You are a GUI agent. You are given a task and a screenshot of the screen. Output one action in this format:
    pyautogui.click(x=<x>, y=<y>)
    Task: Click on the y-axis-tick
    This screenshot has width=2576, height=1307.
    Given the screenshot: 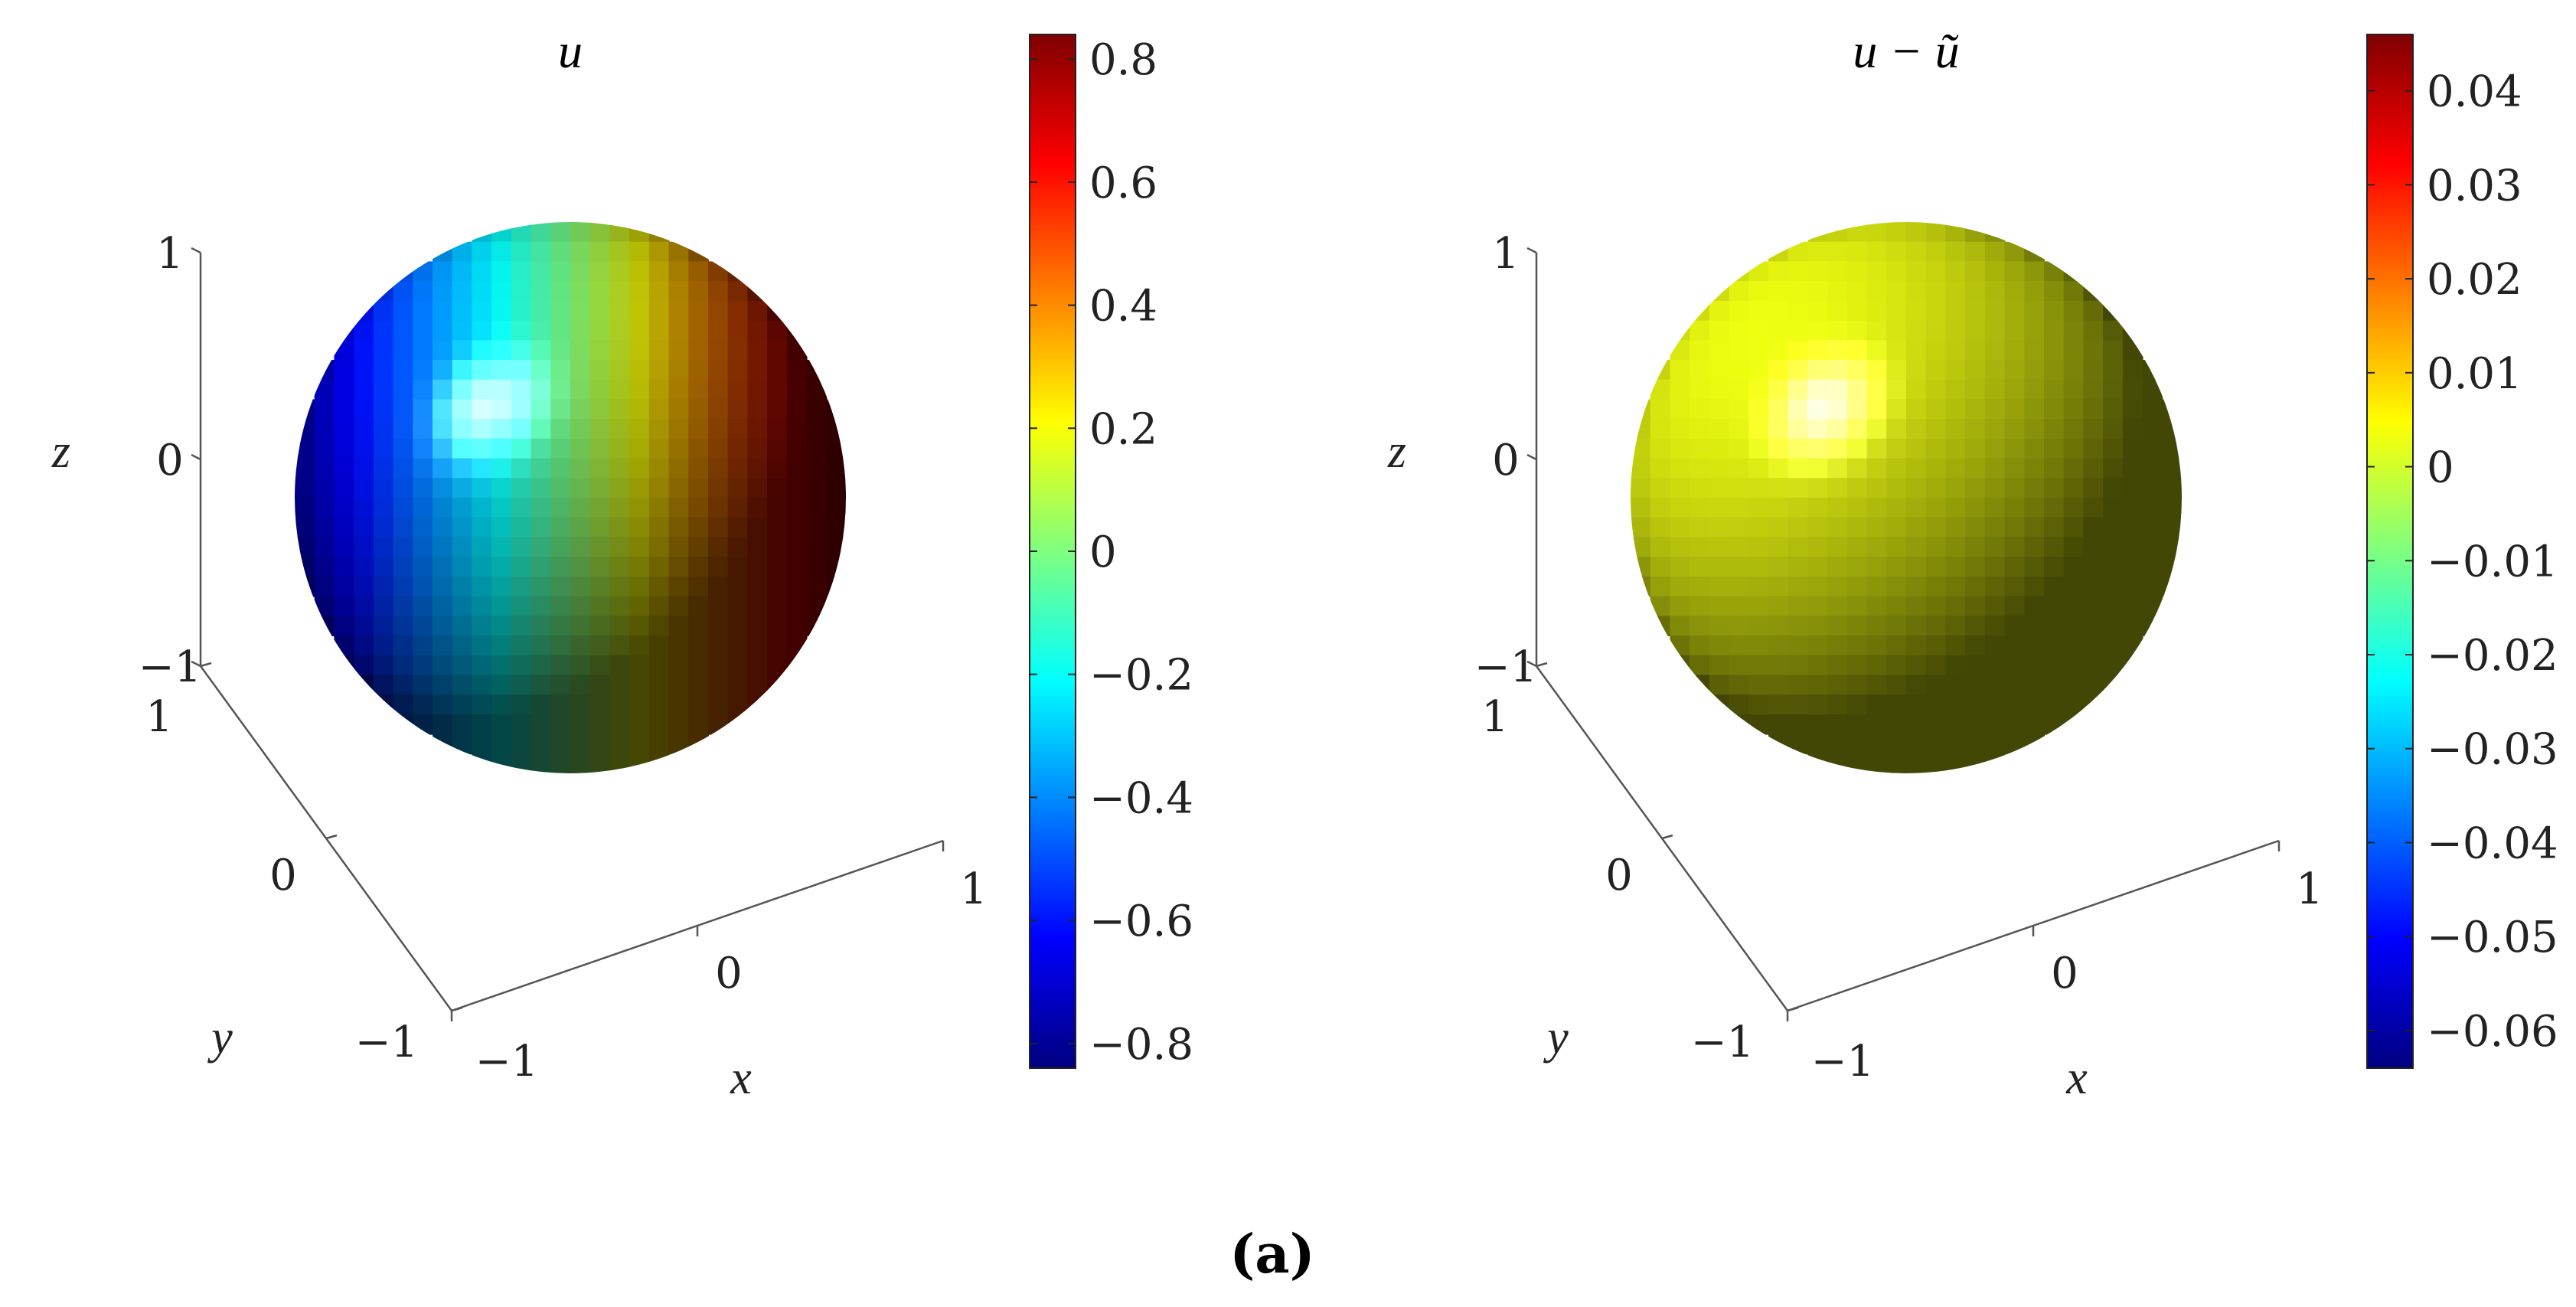 What is the action you would take?
    pyautogui.click(x=331, y=837)
    